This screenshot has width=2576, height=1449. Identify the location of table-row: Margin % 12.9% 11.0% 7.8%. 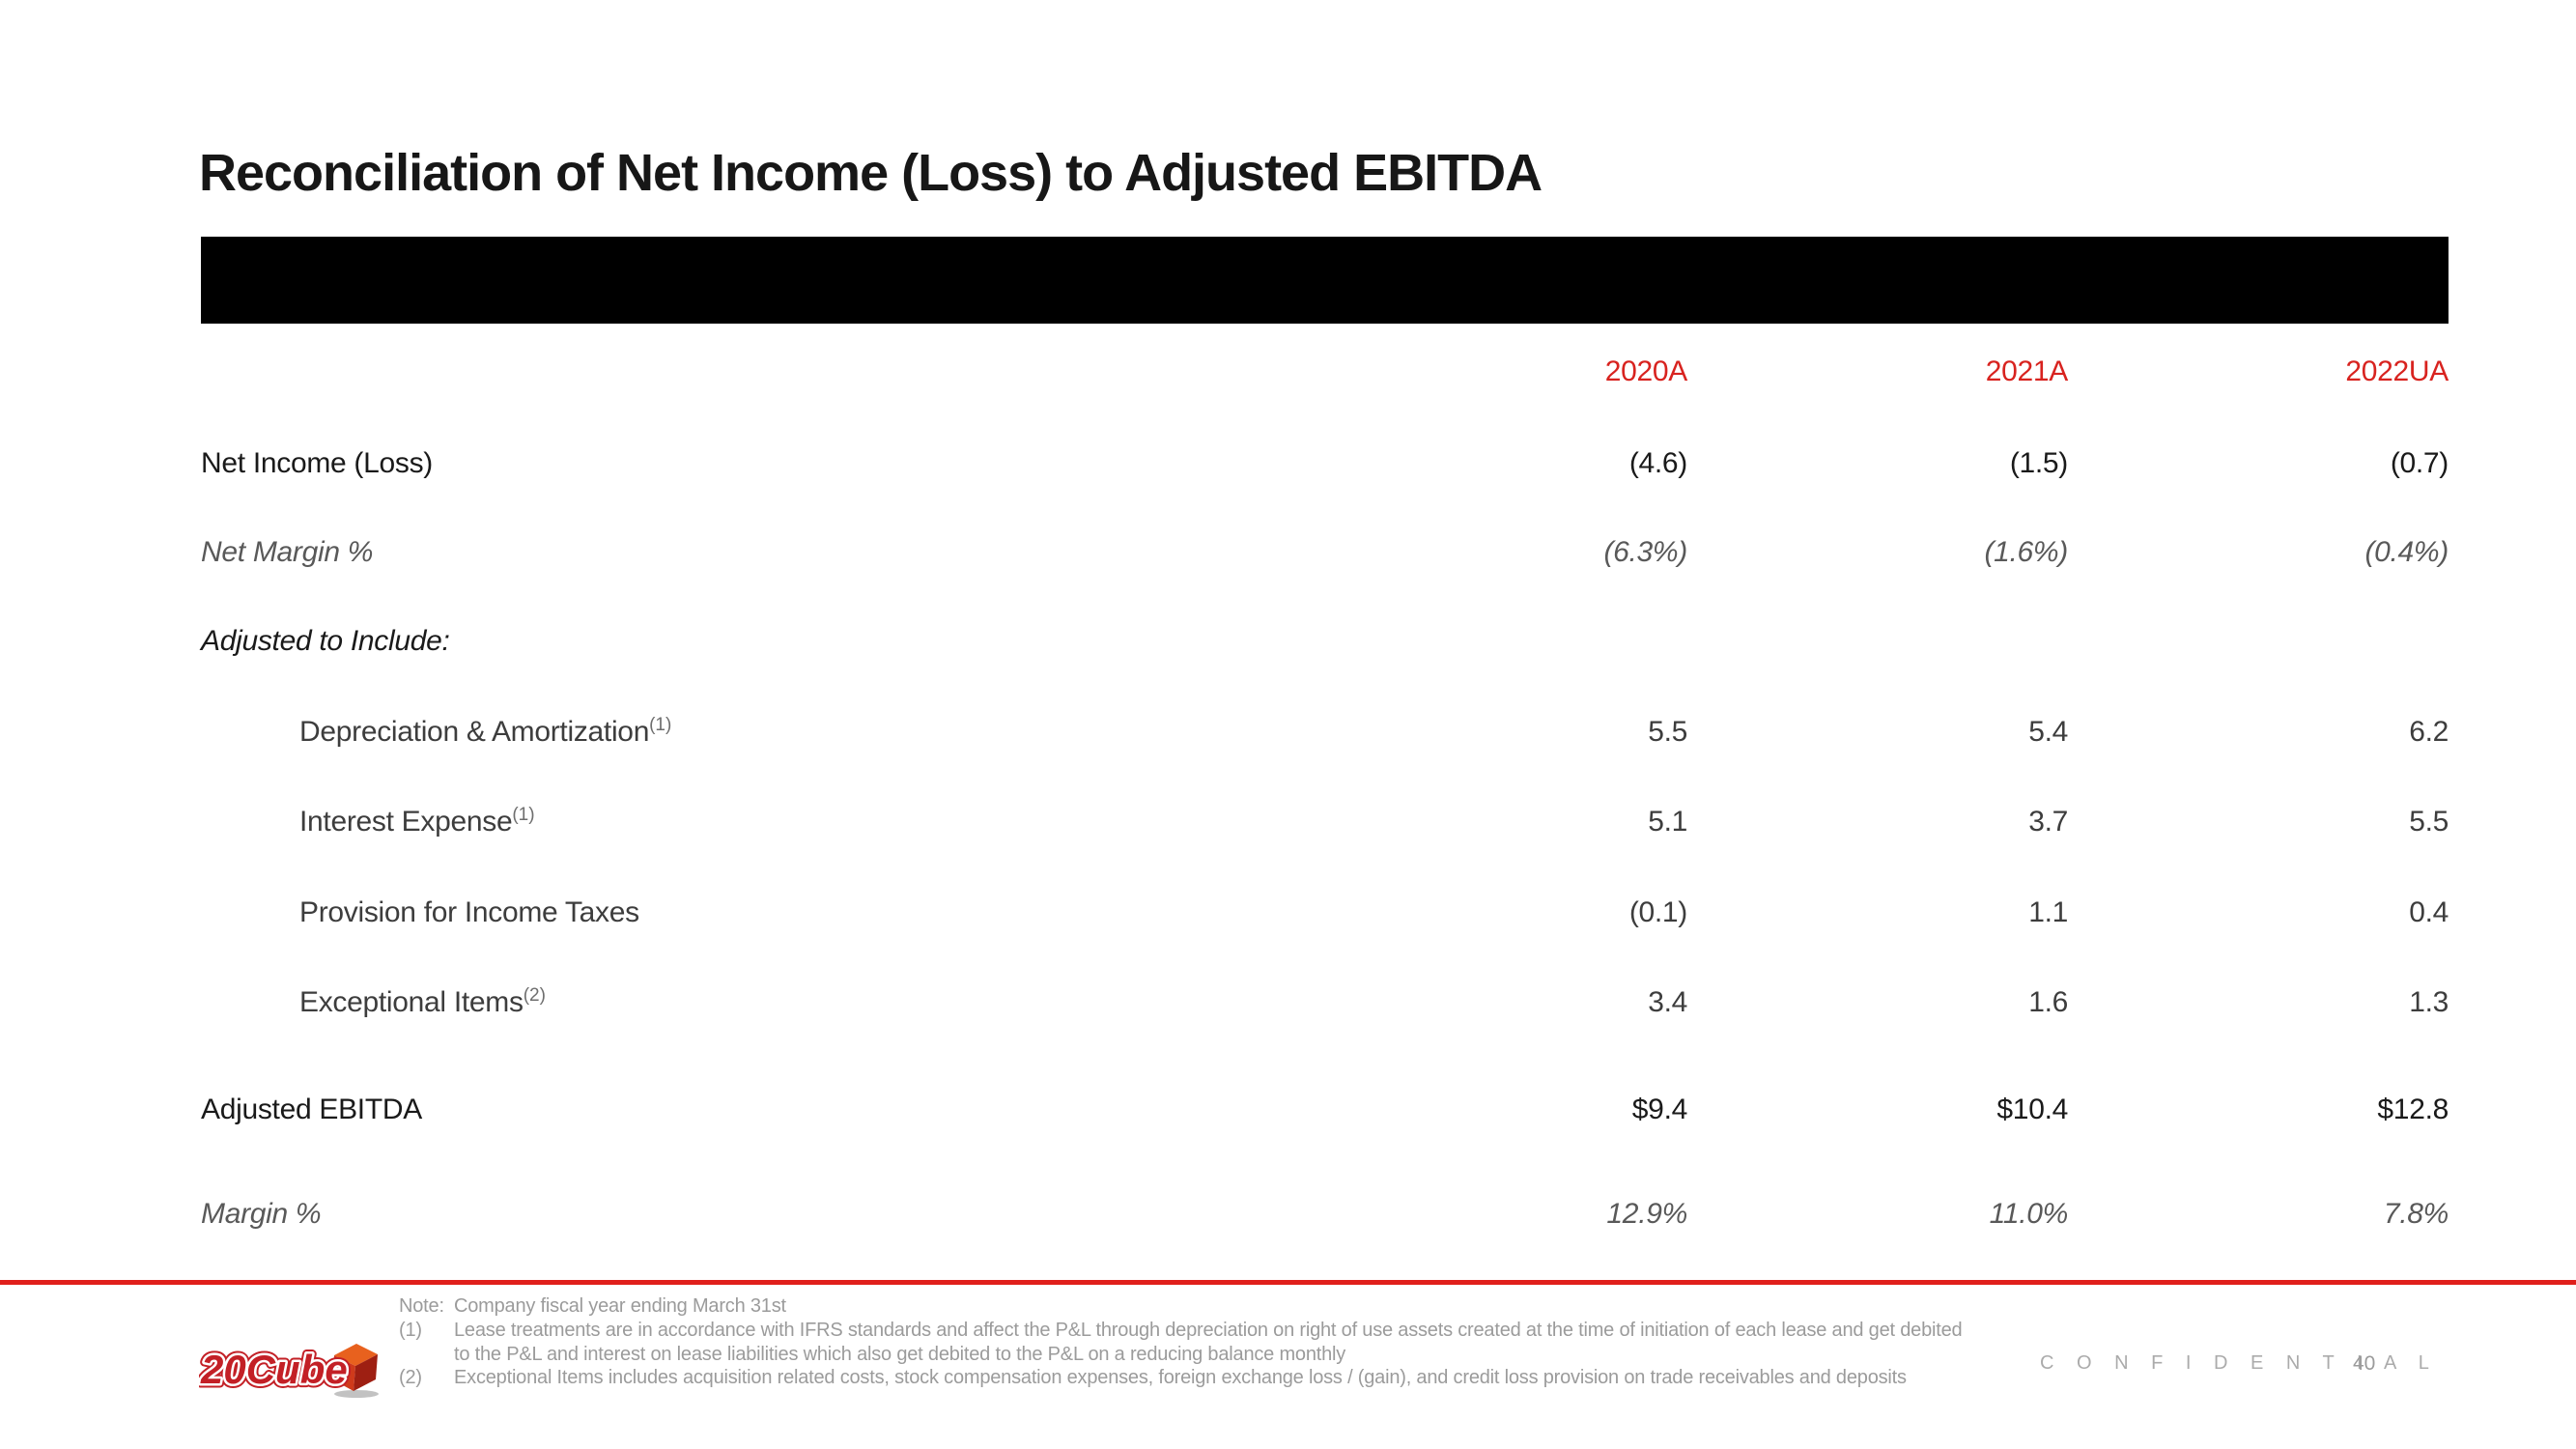
(1325, 1214).